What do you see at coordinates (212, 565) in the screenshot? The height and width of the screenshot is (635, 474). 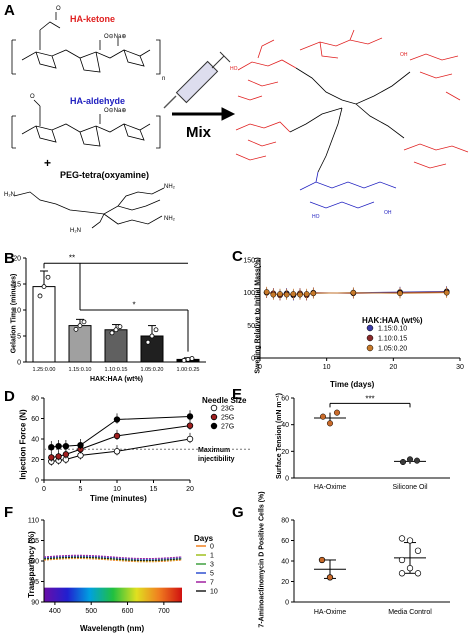 I see `legend-label: 3` at bounding box center [212, 565].